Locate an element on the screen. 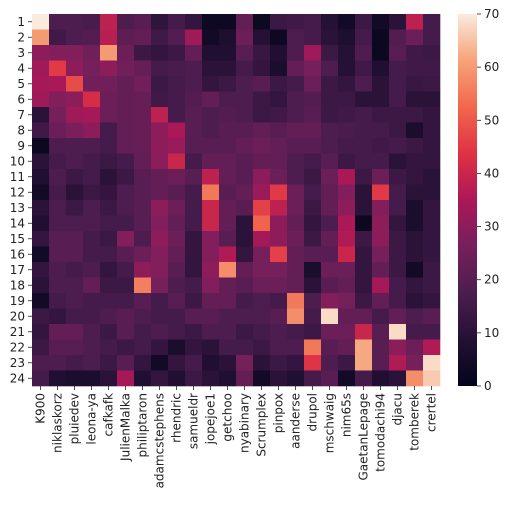 This screenshot has height=520, width=515. x-tick-label: nim65s is located at coordinates (347, 415).